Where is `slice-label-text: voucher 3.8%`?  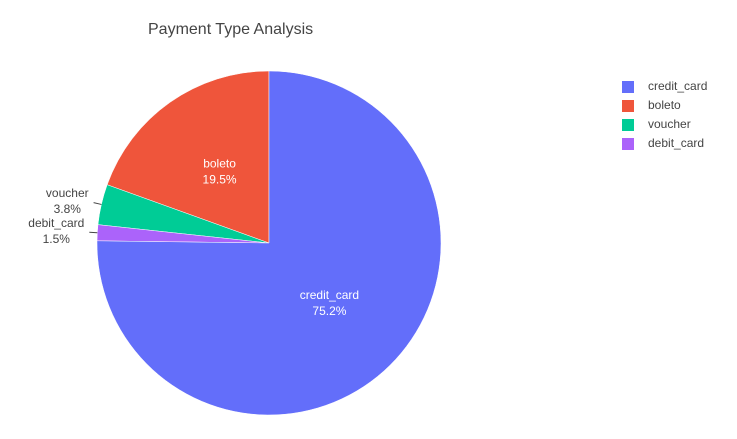 slice-label-text: voucher 3.8% is located at coordinates (67, 201).